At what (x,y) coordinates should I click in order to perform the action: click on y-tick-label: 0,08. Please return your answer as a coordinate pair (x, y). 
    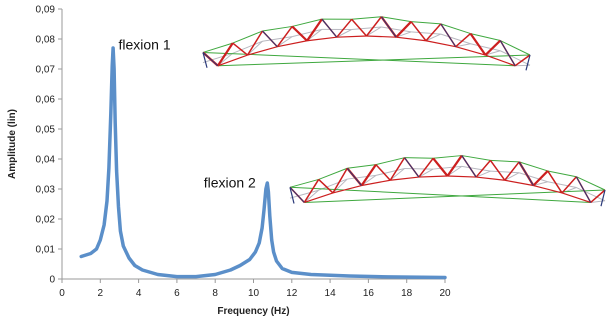
    Looking at the image, I should click on (46, 40).